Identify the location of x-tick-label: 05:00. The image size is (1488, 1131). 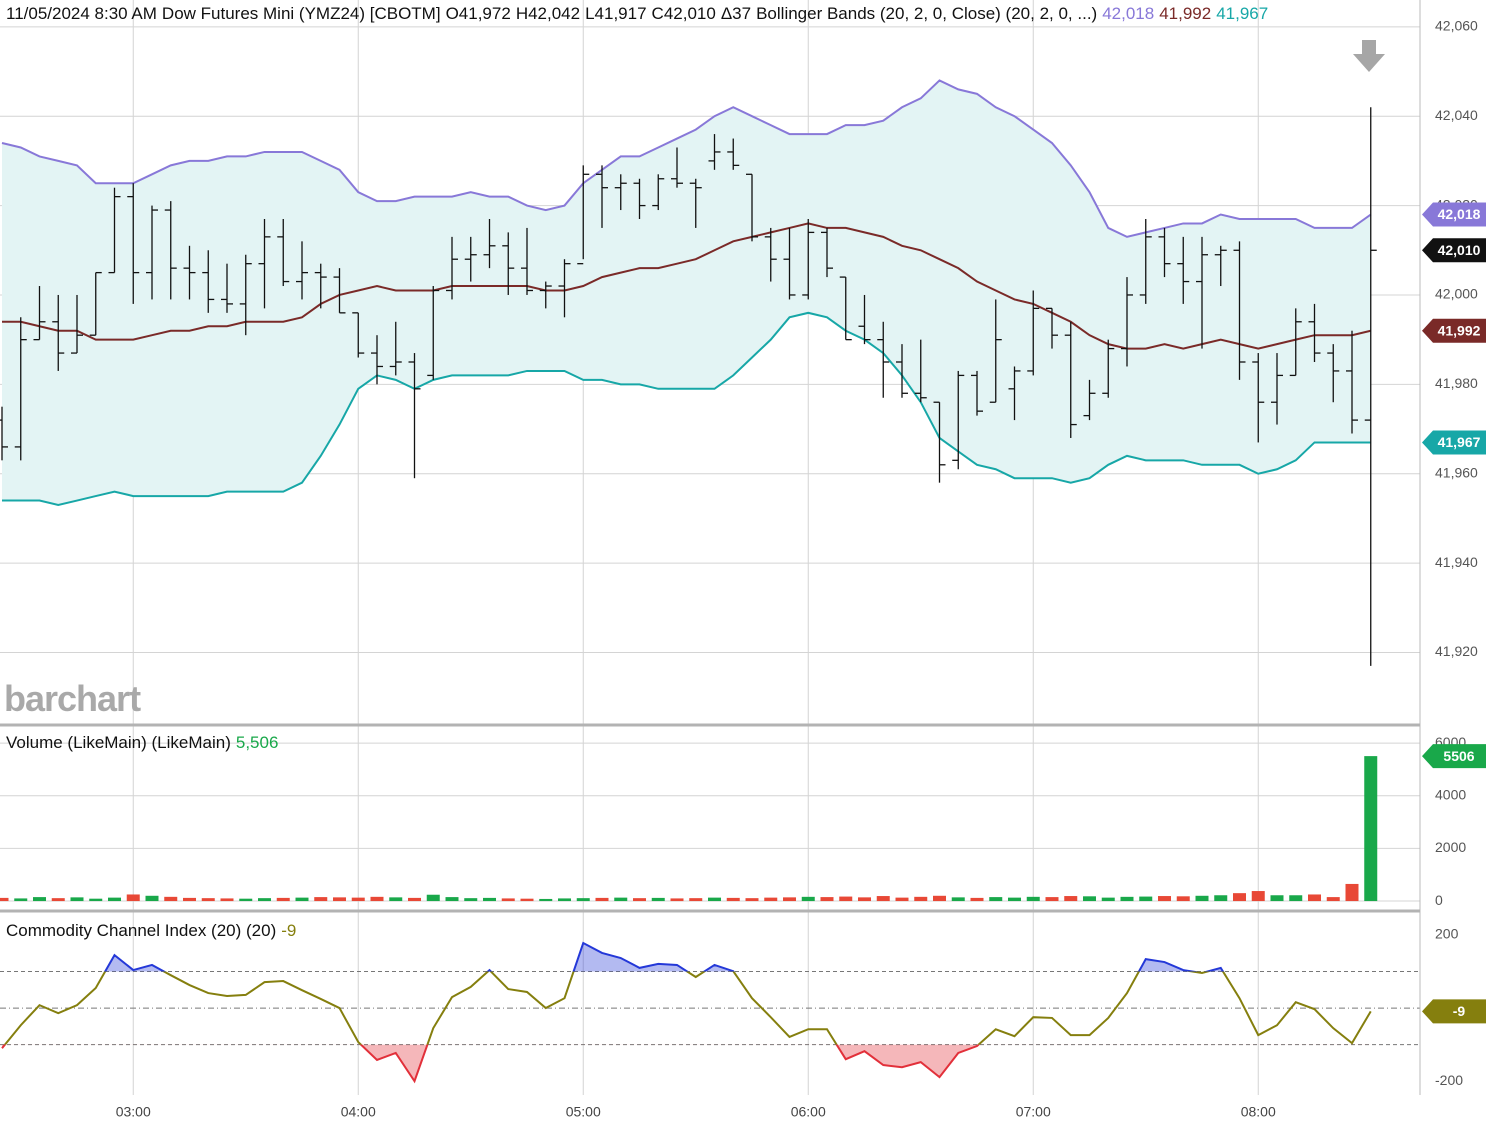
(583, 1112).